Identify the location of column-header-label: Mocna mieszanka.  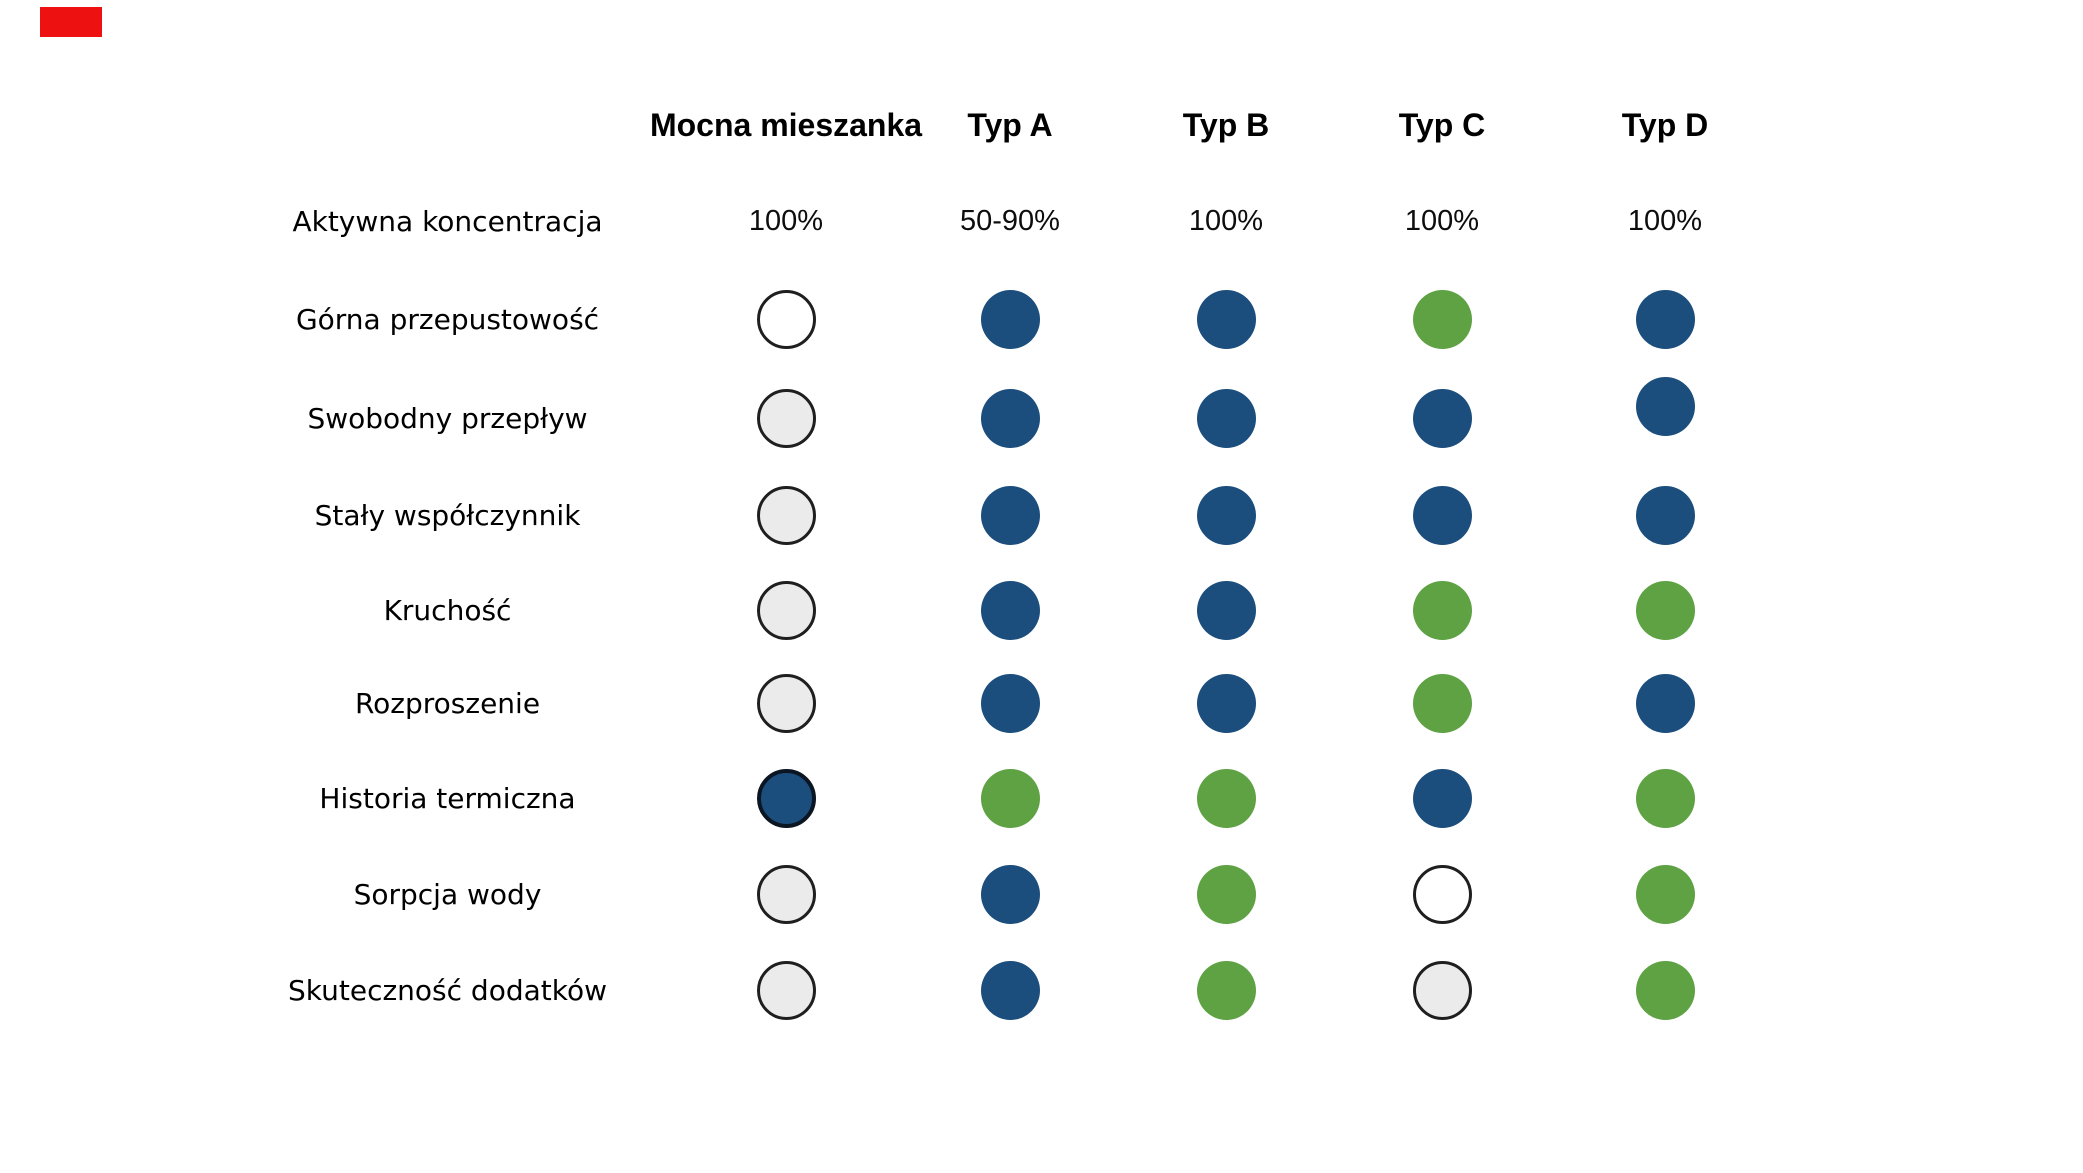
(786, 124).